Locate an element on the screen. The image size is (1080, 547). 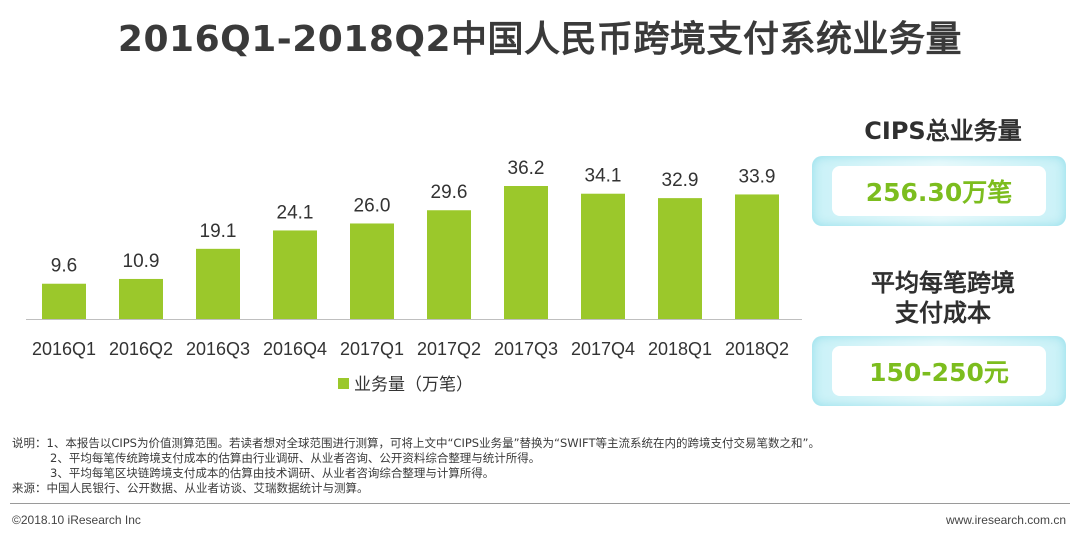
data-label: 26.0 is located at coordinates (372, 205).